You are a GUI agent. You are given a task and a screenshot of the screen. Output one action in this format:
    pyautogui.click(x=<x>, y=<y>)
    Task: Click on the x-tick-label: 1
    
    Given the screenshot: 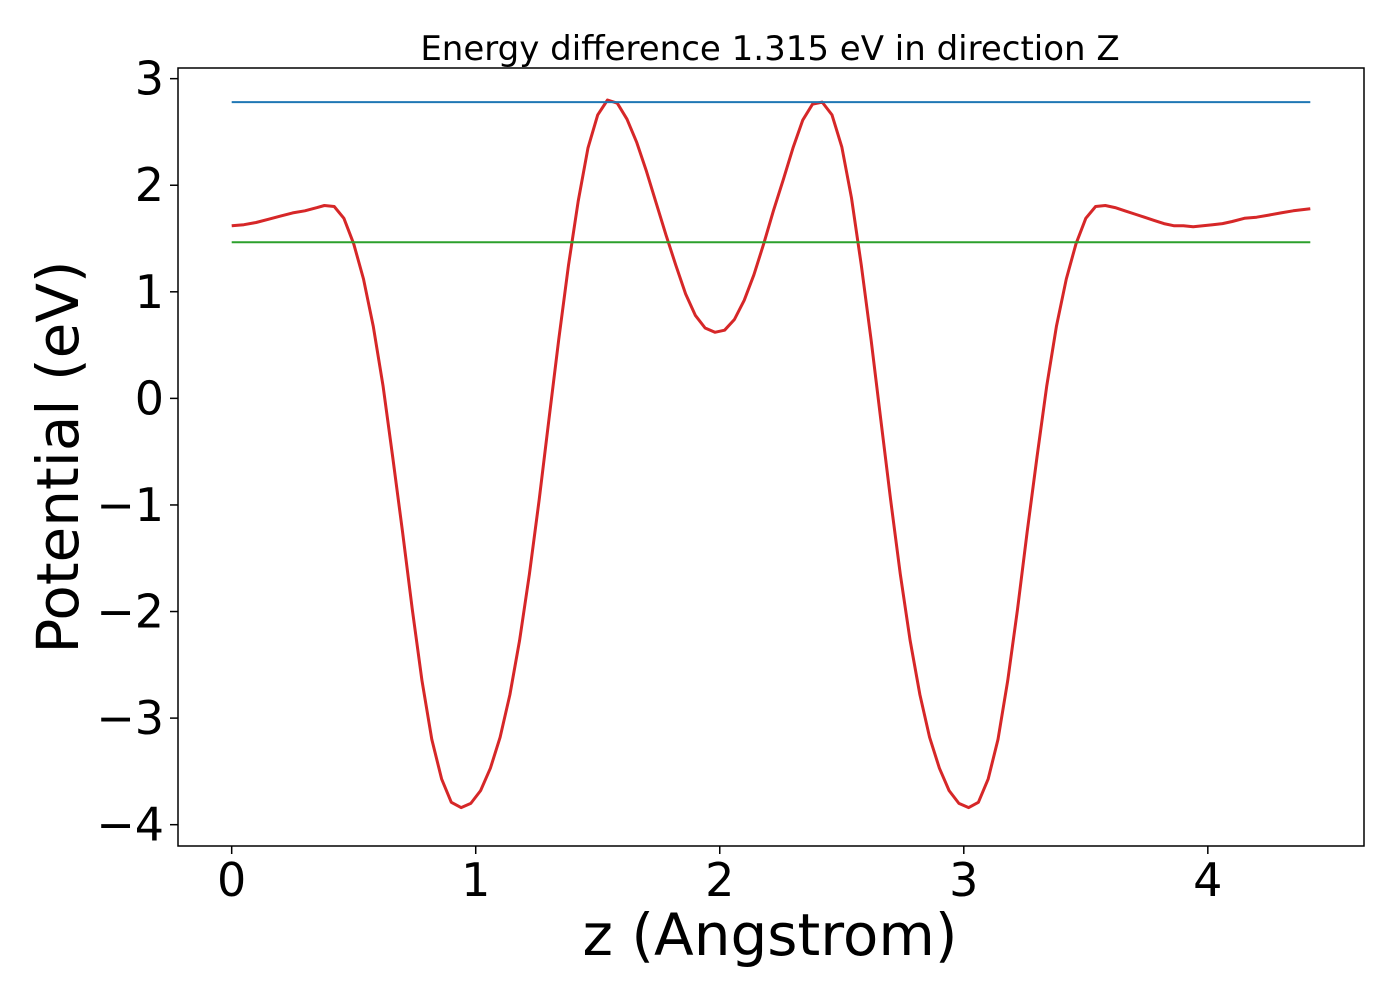 What is the action you would take?
    pyautogui.click(x=475, y=880)
    